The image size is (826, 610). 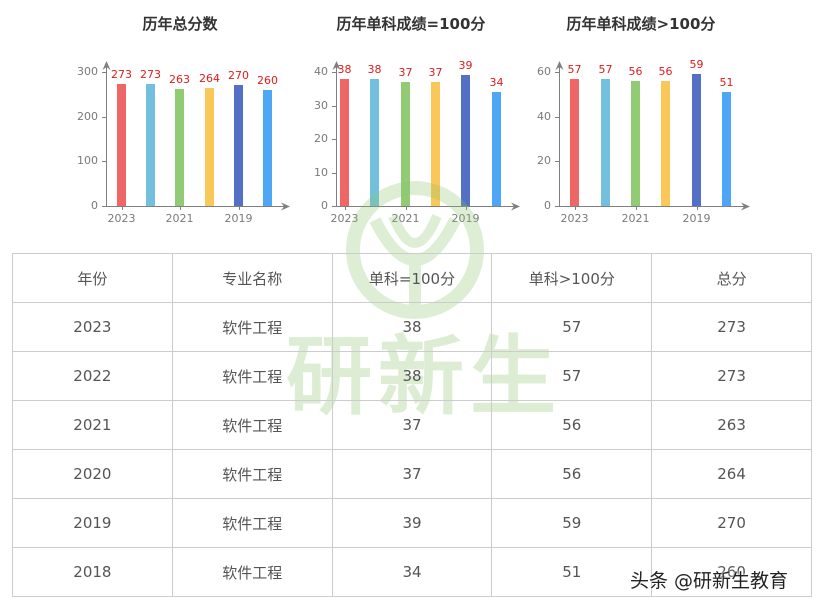 What do you see at coordinates (267, 80) in the screenshot?
I see `bar-value-label: 260` at bounding box center [267, 80].